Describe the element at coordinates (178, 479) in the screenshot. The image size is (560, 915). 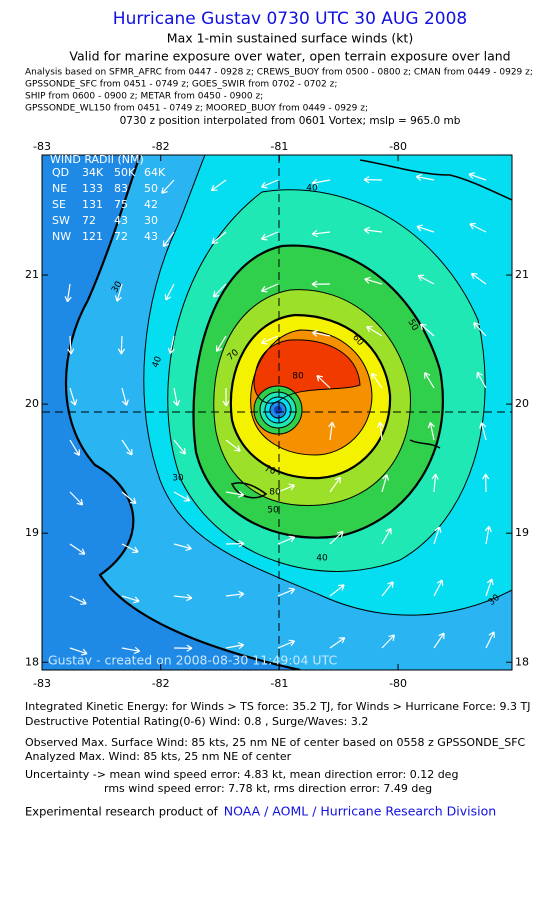
I see `contour-label: 30` at that location.